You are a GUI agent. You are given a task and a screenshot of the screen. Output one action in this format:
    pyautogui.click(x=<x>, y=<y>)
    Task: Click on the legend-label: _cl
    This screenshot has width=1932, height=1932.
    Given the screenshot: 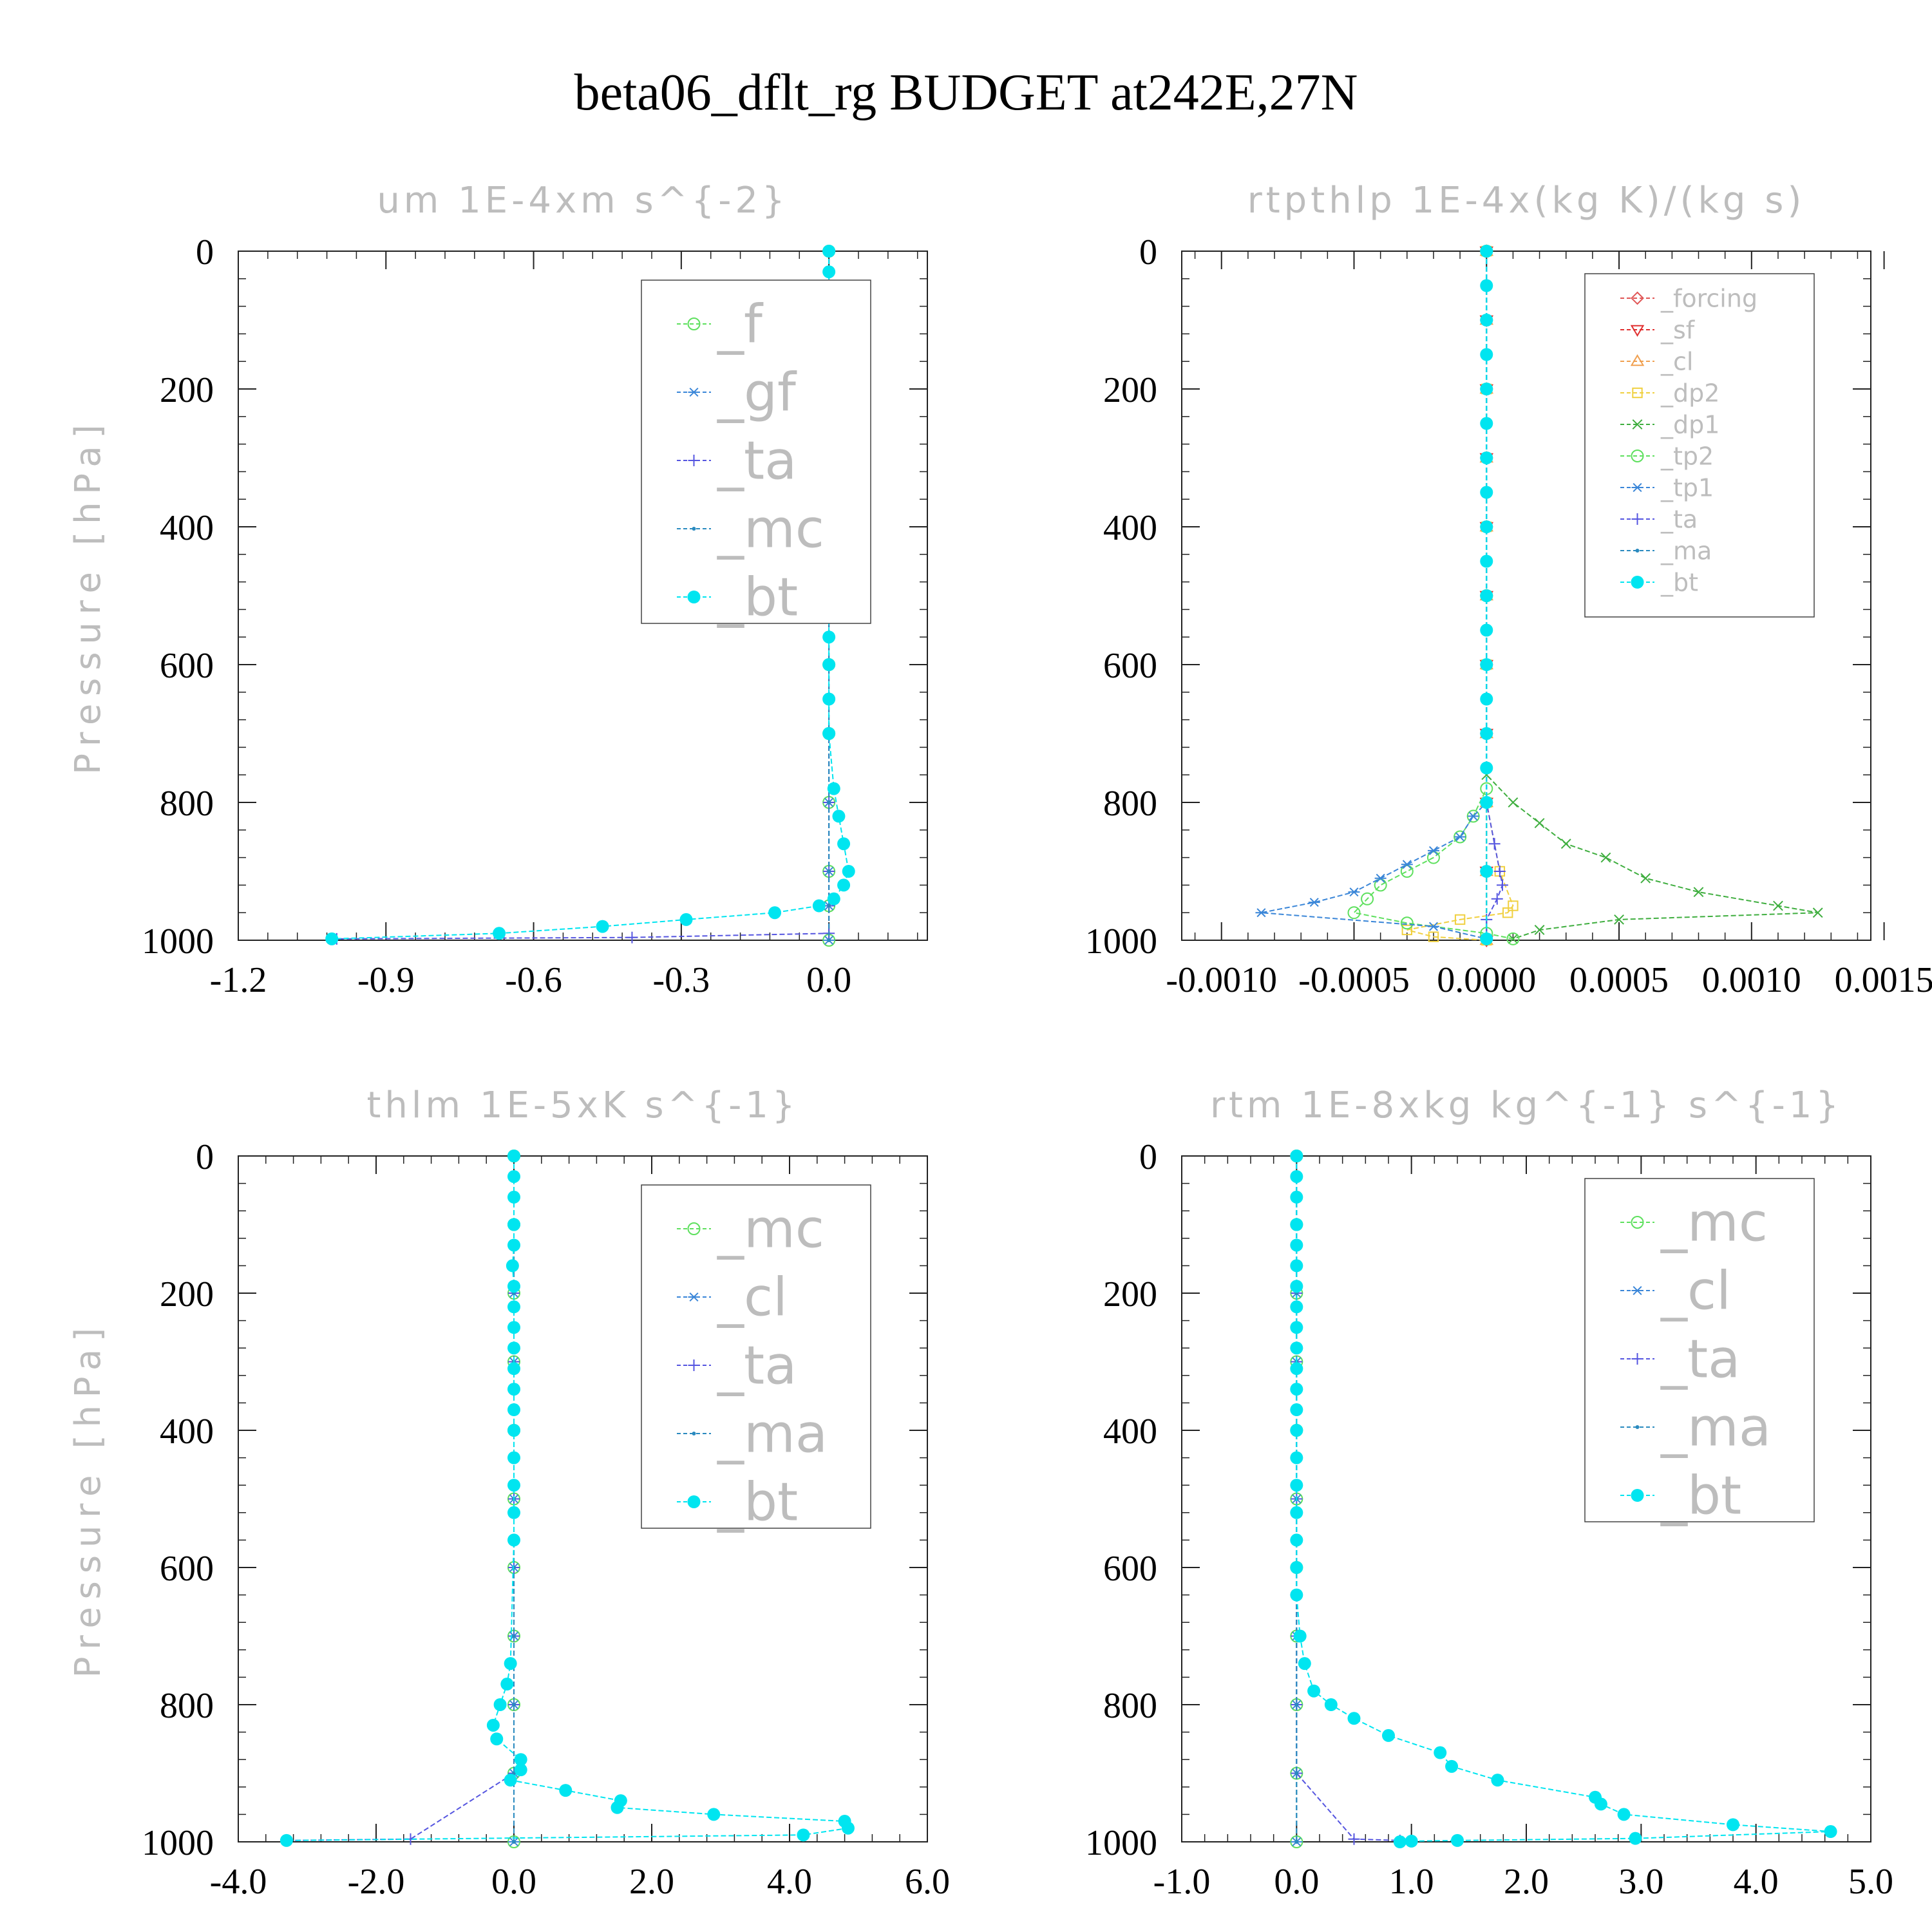 What is the action you would take?
    pyautogui.click(x=752, y=1298)
    